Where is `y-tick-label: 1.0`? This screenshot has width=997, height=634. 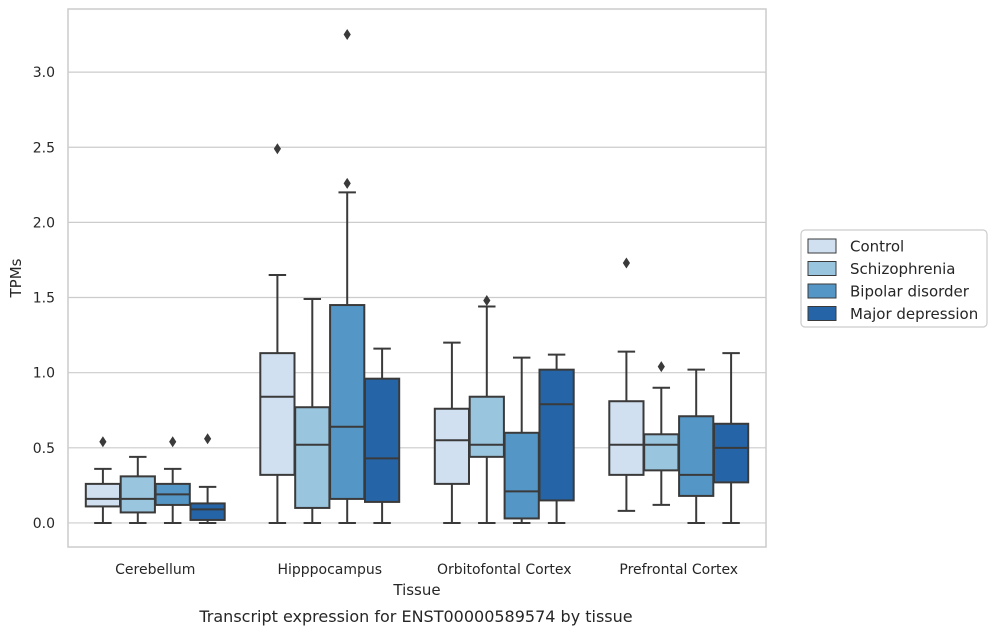
y-tick-label: 1.0 is located at coordinates (44, 374).